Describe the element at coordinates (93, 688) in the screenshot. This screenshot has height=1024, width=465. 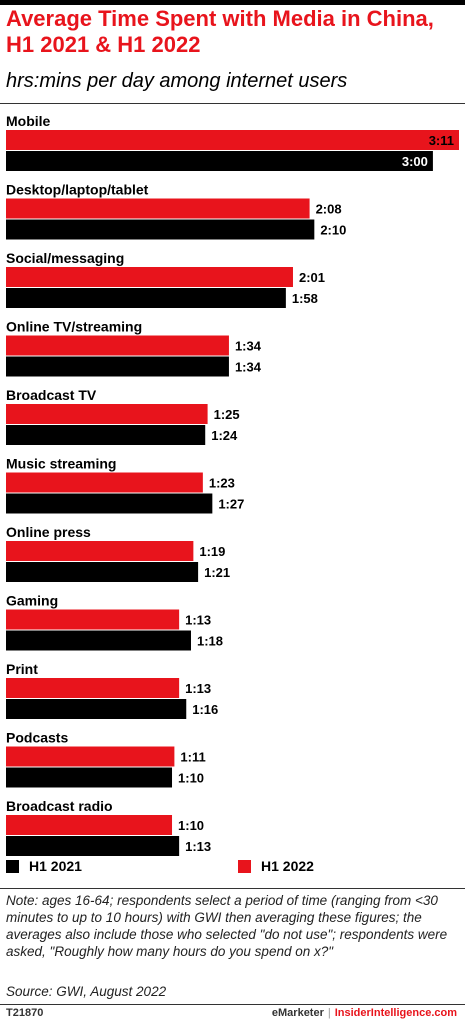
I see `bar-h1-2022-print` at that location.